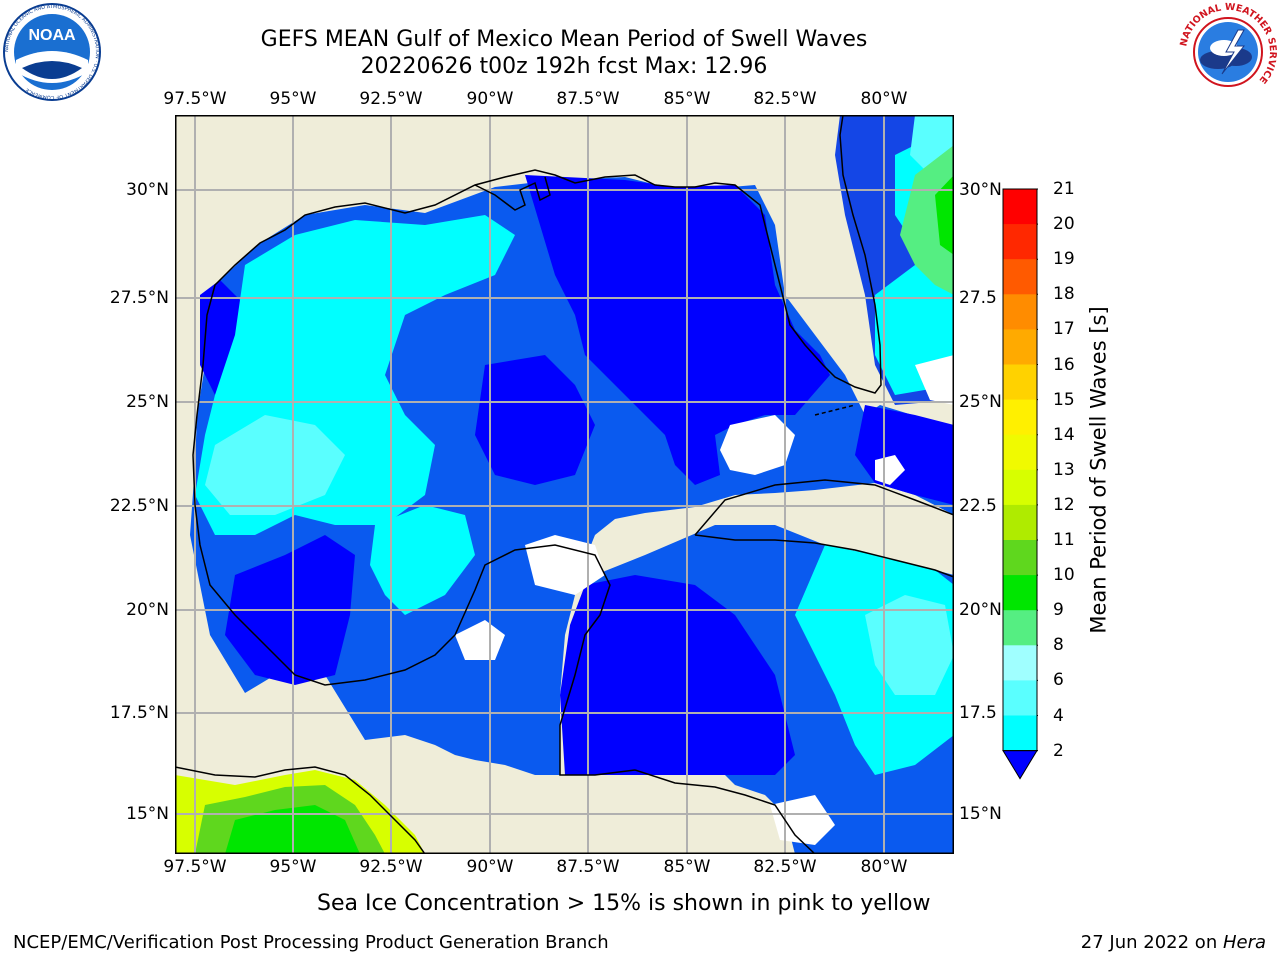 Image resolution: width=1280 pixels, height=960 pixels. What do you see at coordinates (1151, 942) in the screenshot?
I see `footer-date: 27 Jun 2022 on` at bounding box center [1151, 942].